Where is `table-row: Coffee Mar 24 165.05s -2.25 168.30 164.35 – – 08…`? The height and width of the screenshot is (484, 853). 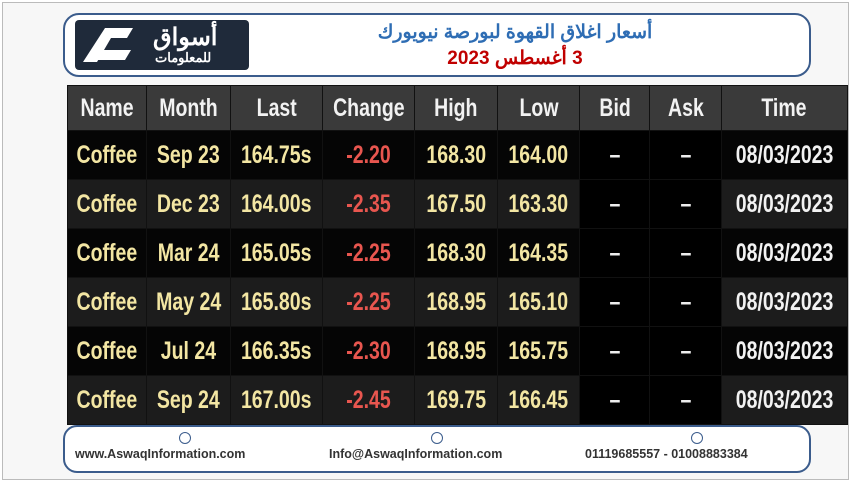 table-row: Coffee Mar 24 165.05s -2.25 168.30 164.35 – – 08… is located at coordinates (458, 253).